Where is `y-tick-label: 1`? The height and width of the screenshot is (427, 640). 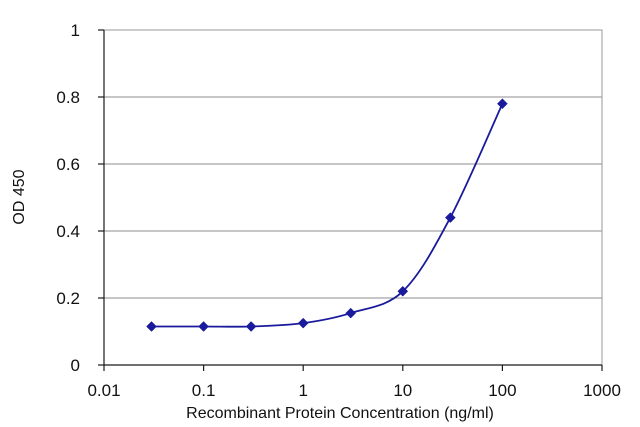
y-tick-label: 1 is located at coordinates (75, 30).